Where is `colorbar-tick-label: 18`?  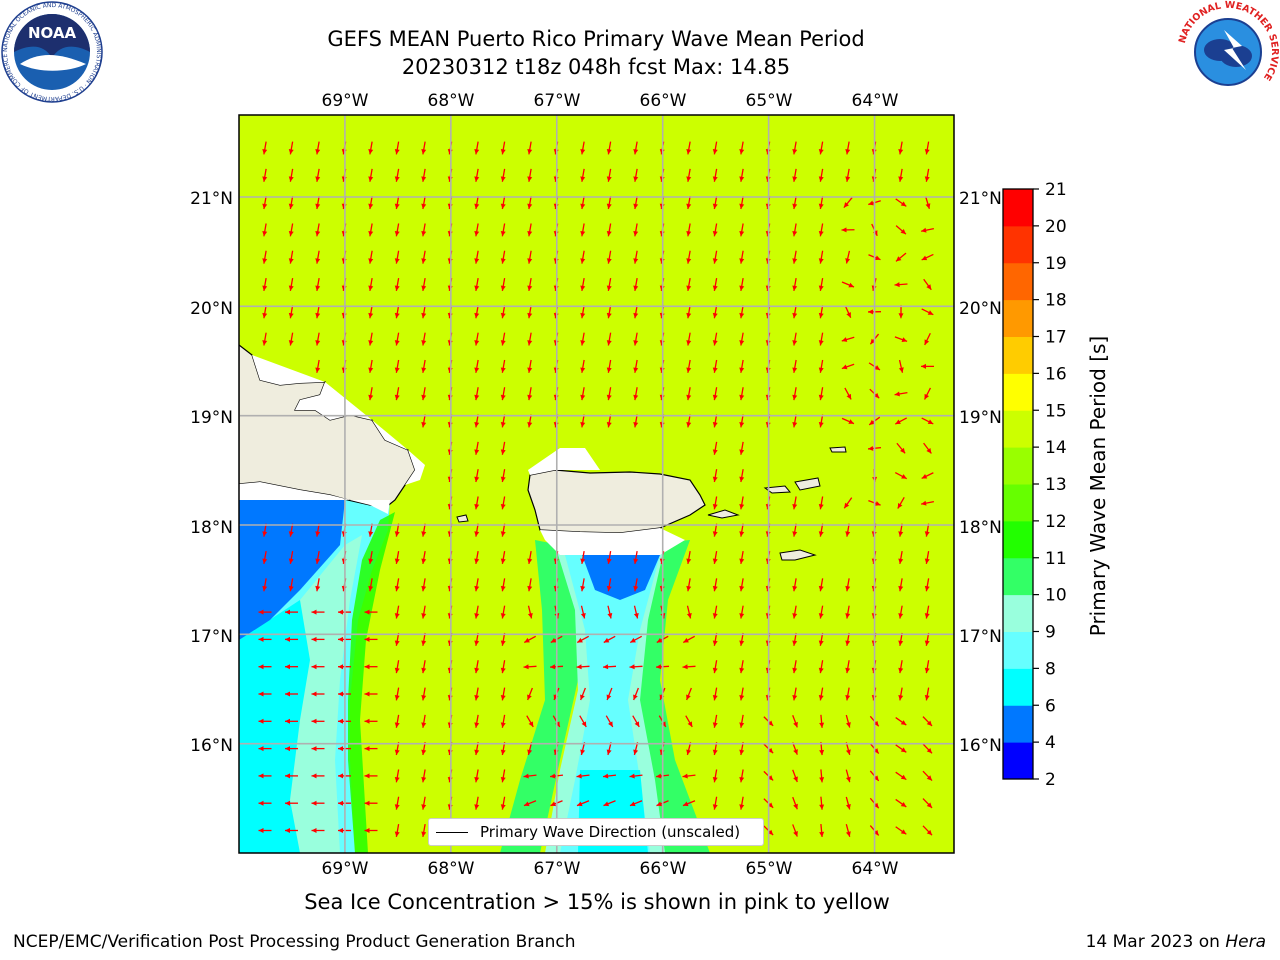 colorbar-tick-label: 18 is located at coordinates (1056, 301).